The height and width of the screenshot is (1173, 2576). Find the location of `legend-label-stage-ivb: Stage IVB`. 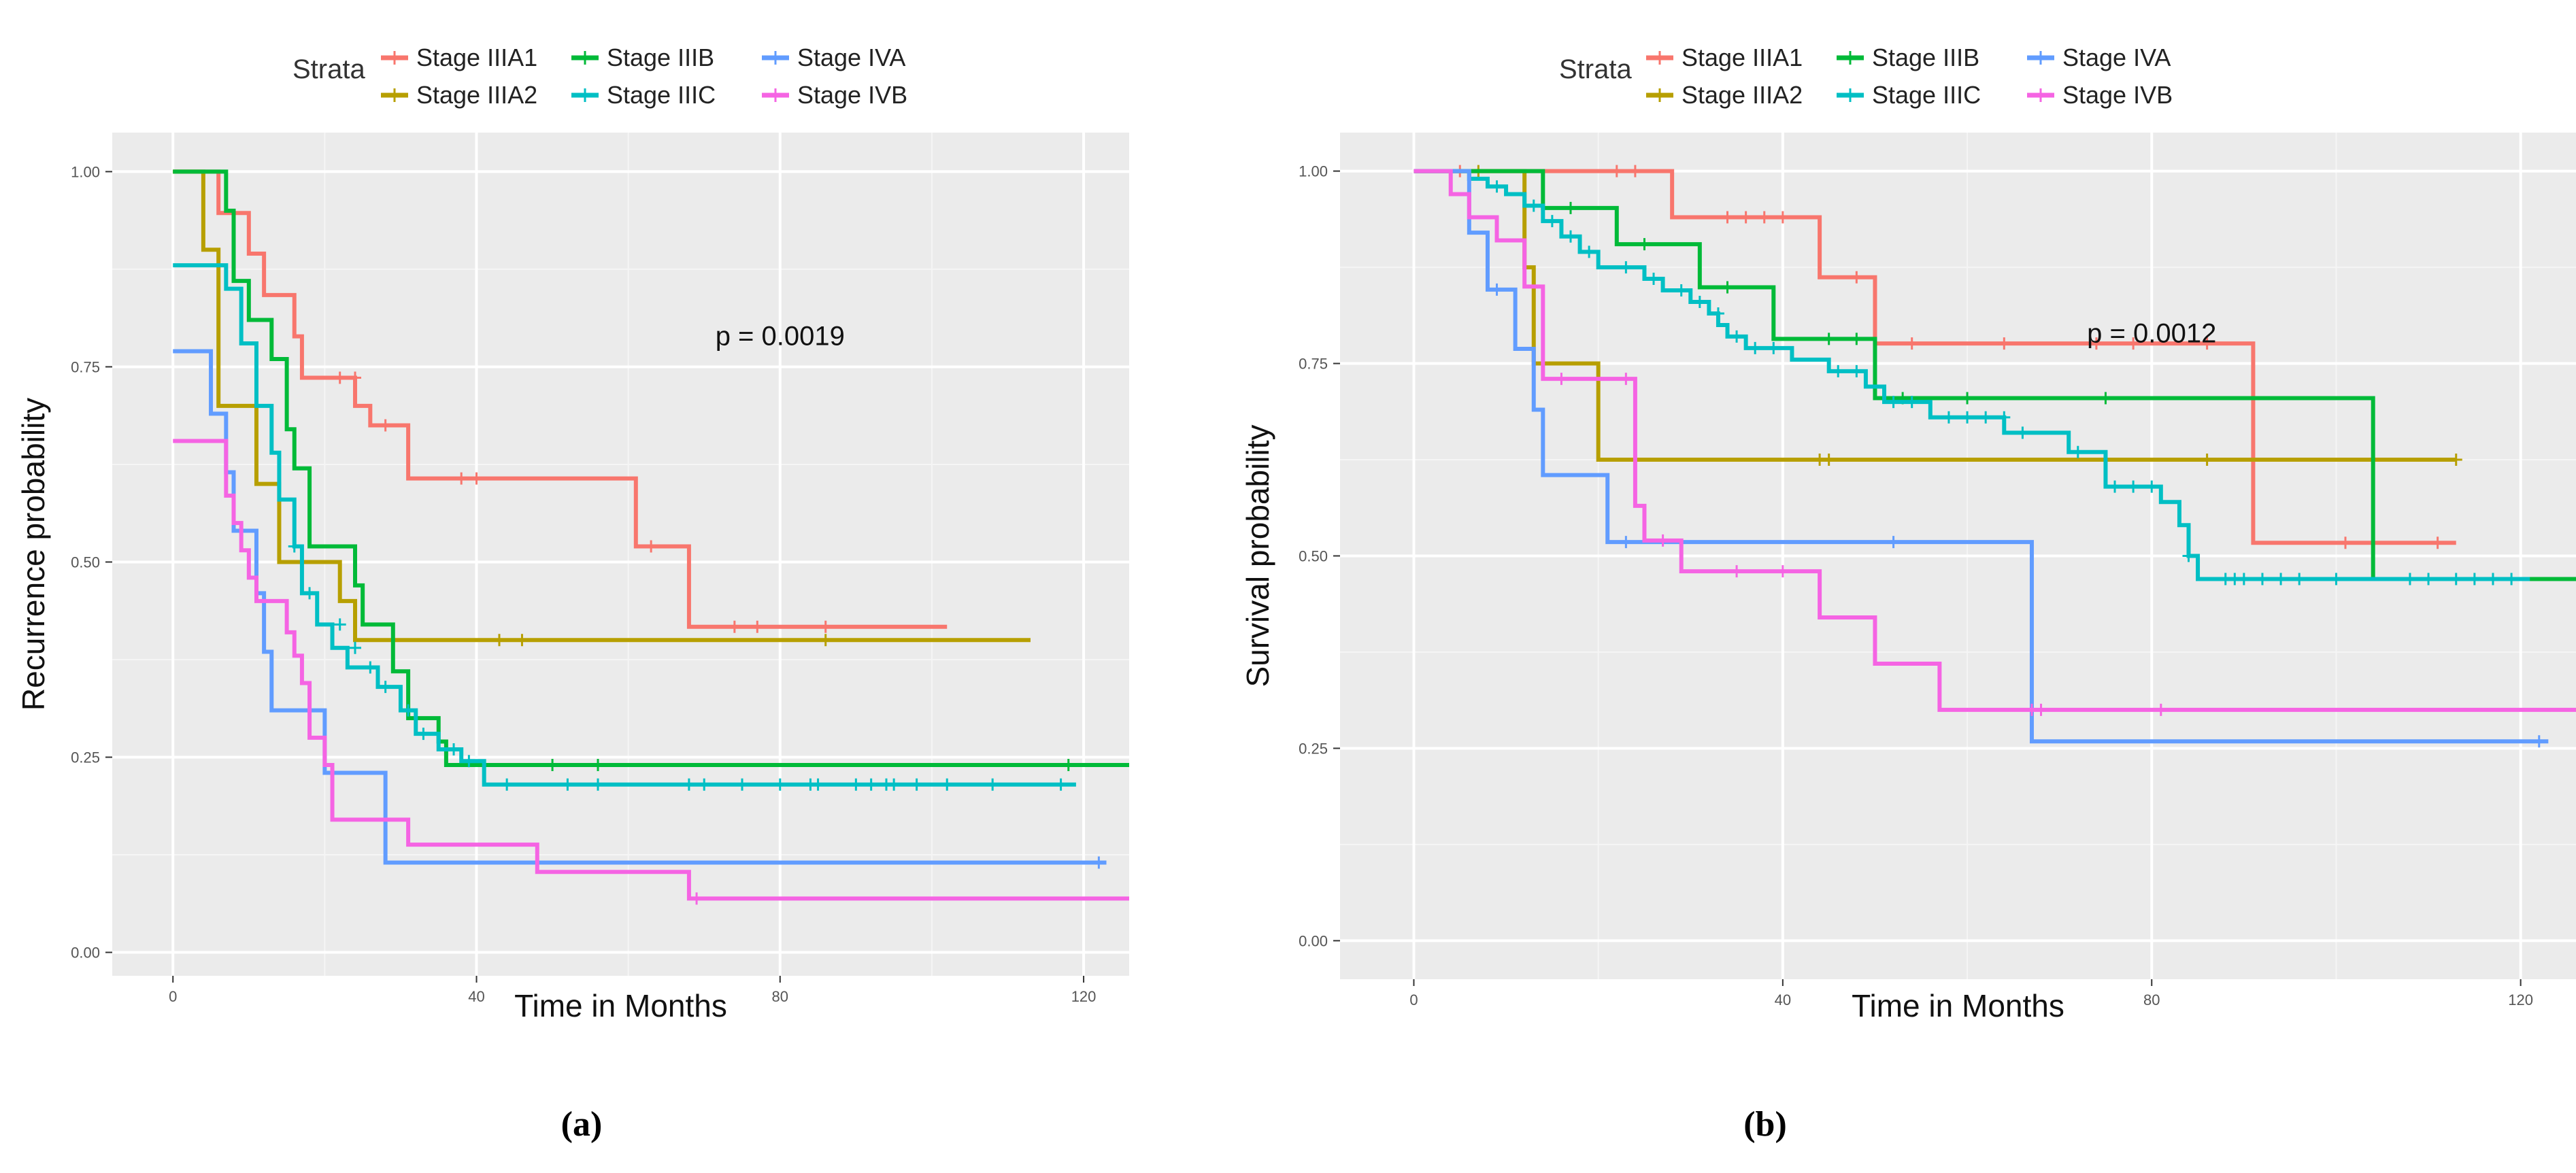

legend-label-stage-ivb: Stage IVB is located at coordinates (2117, 95).